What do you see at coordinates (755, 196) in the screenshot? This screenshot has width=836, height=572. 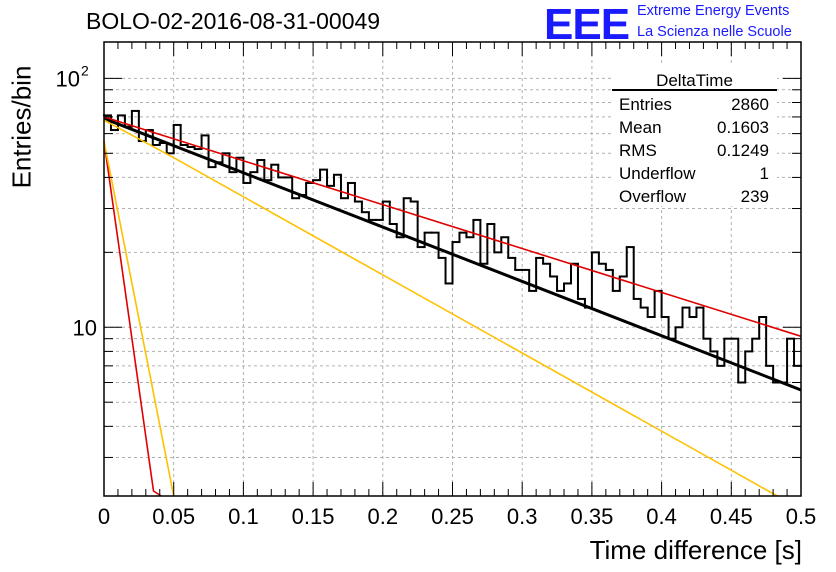 I see `stats-row-value: 239` at bounding box center [755, 196].